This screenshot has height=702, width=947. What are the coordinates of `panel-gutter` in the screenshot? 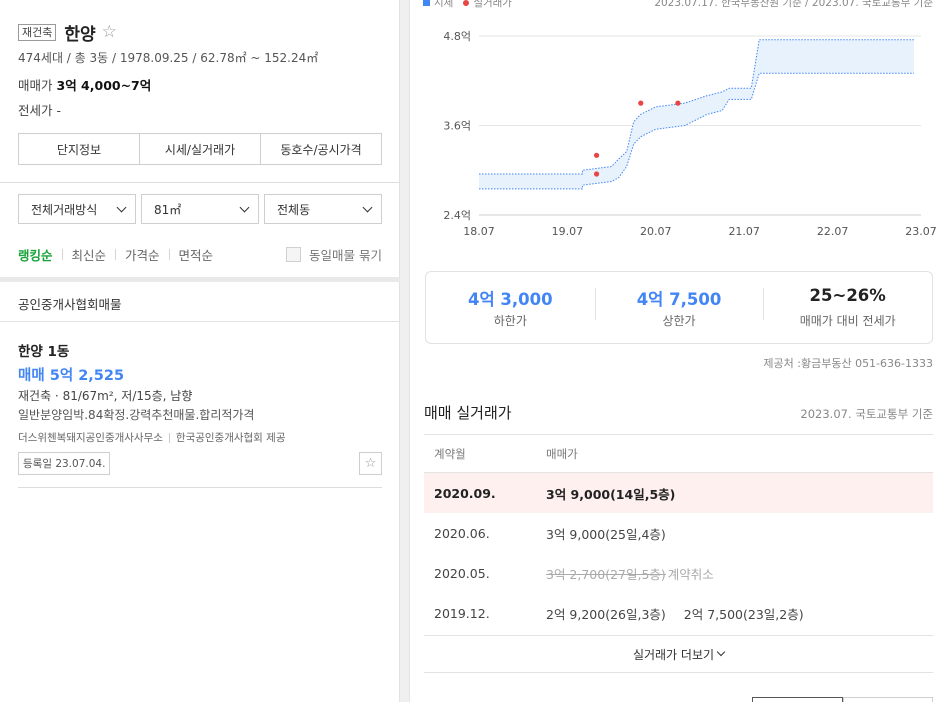 It's located at (405, 351).